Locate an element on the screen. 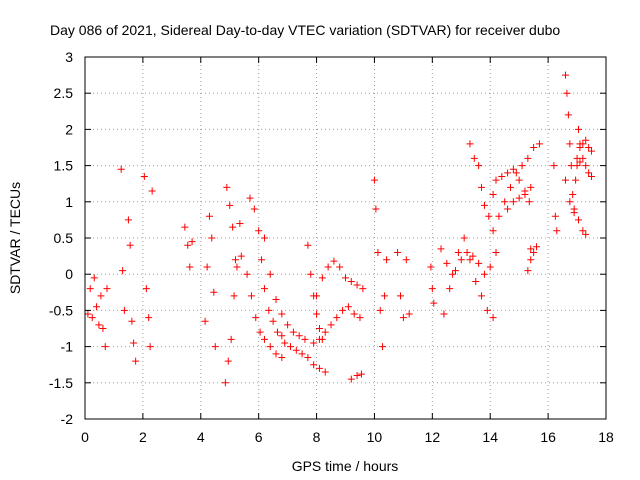  x-tick-label: 4 is located at coordinates (201, 437).